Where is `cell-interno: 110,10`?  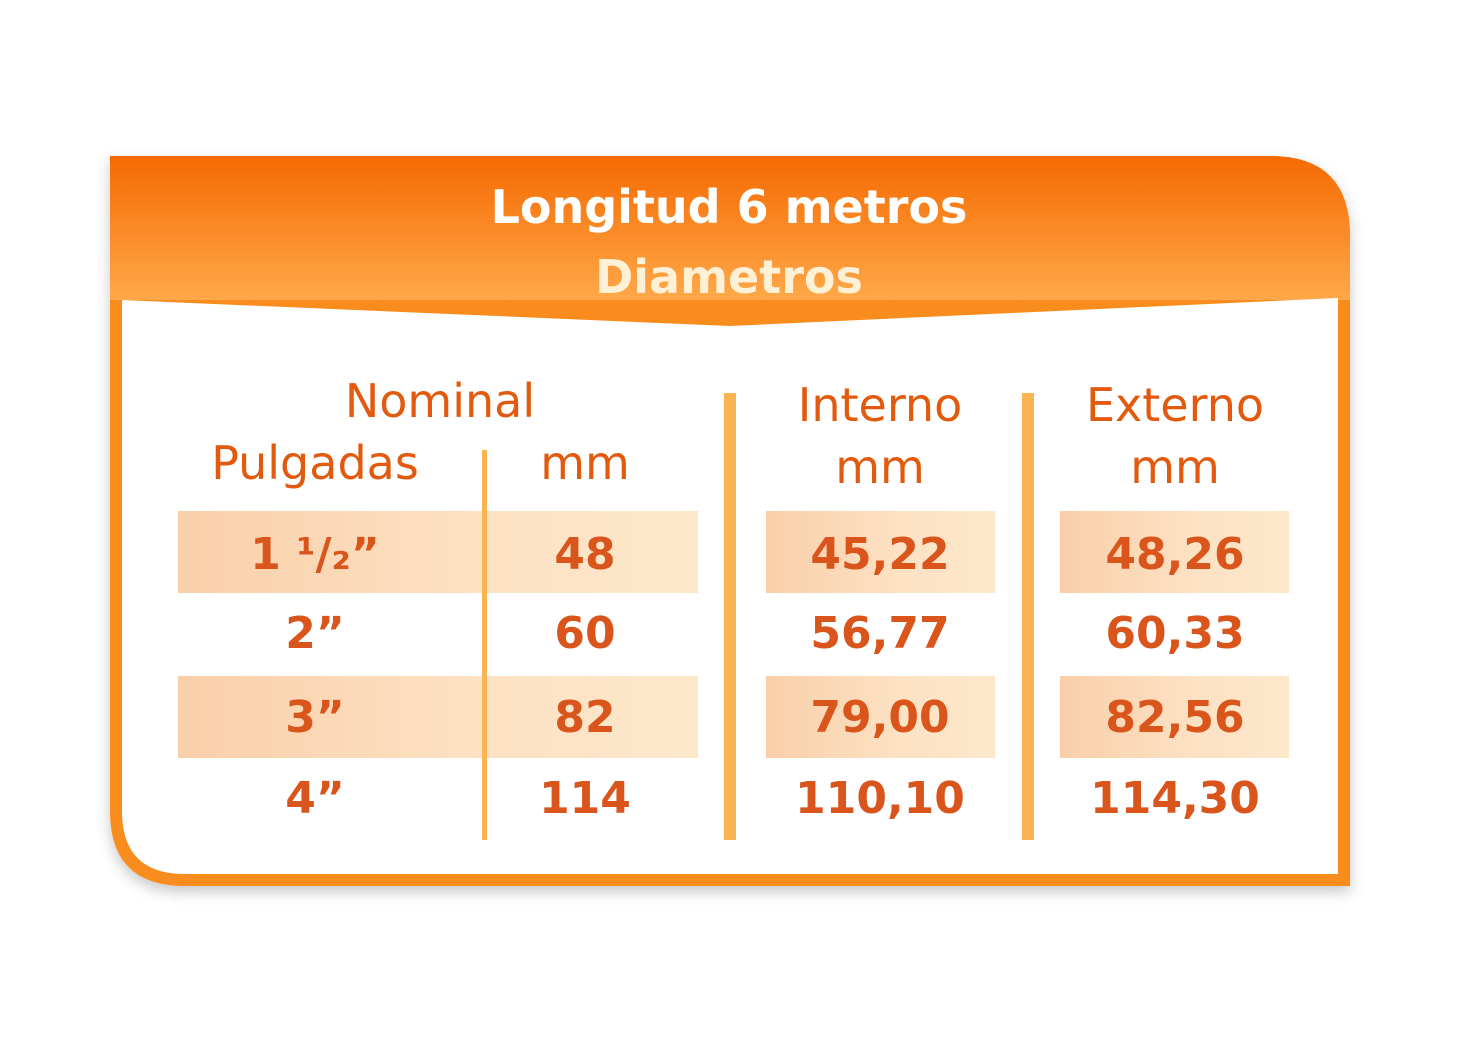 cell-interno: 110,10 is located at coordinates (880, 798).